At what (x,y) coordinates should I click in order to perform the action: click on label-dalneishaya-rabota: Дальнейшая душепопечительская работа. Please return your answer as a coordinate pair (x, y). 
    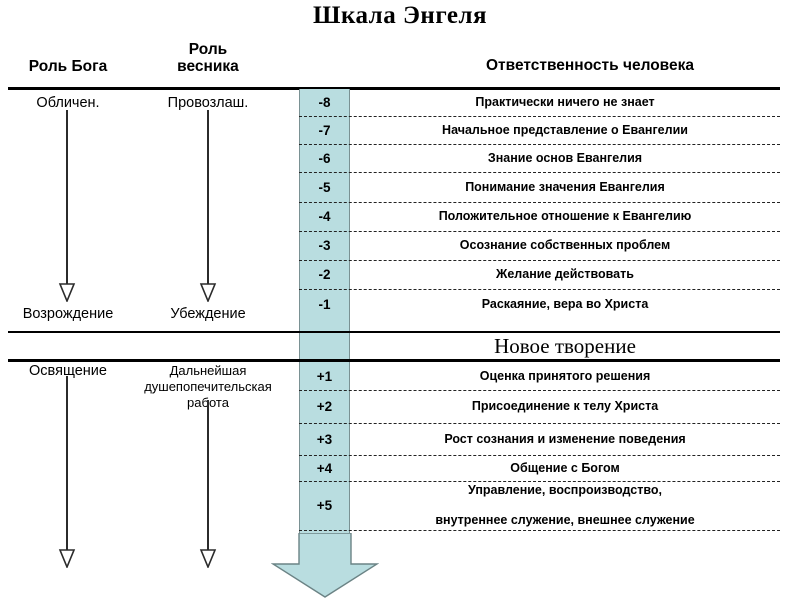
    Looking at the image, I should click on (208, 387).